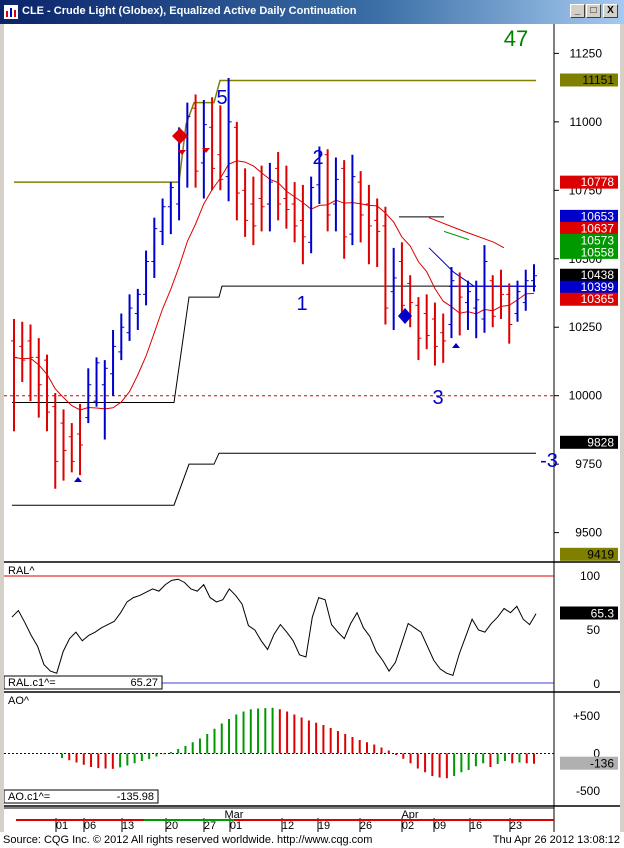 The height and width of the screenshot is (848, 624). What do you see at coordinates (90, 826) in the screenshot?
I see `x-day-label: 06` at bounding box center [90, 826].